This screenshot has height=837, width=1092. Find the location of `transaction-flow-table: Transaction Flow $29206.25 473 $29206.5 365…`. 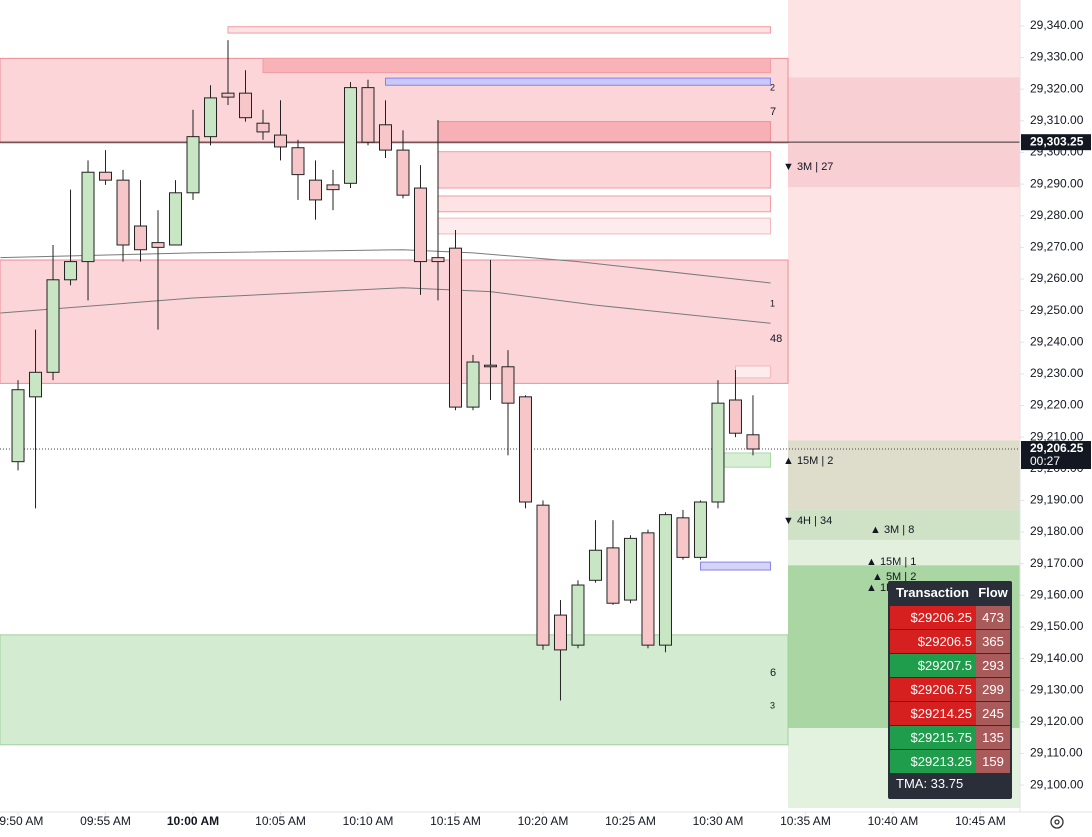

transaction-flow-table: Transaction Flow $29206.25 473 $29206.5 365… is located at coordinates (950, 690).